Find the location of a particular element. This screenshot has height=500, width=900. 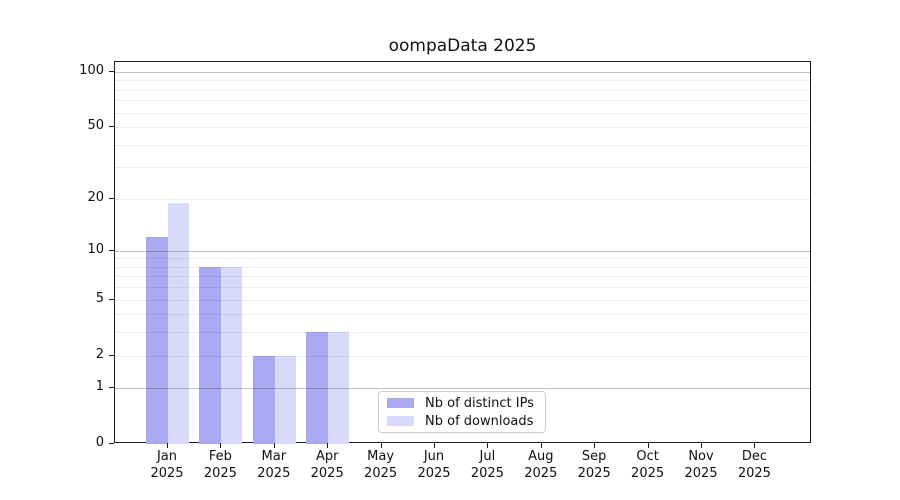

legend-swatch-downloads is located at coordinates (400, 421).